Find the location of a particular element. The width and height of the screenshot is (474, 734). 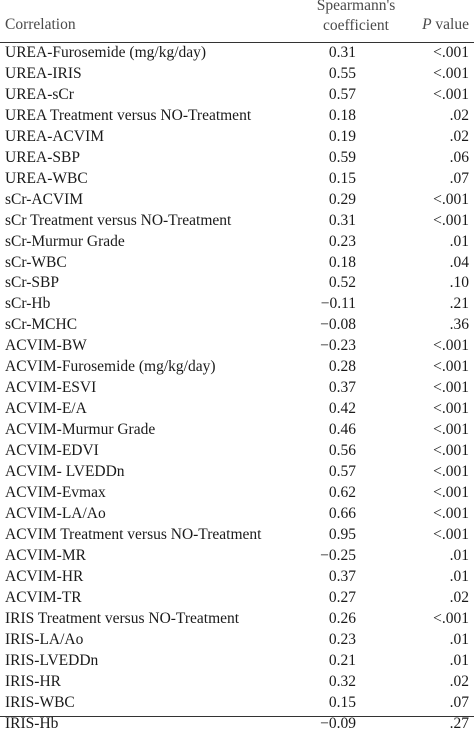

coefficient-cell: 0.29 is located at coordinates (342, 200).